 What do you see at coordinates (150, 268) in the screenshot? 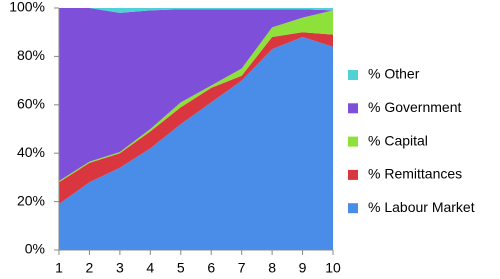
I see `x-tick-label: 4` at bounding box center [150, 268].